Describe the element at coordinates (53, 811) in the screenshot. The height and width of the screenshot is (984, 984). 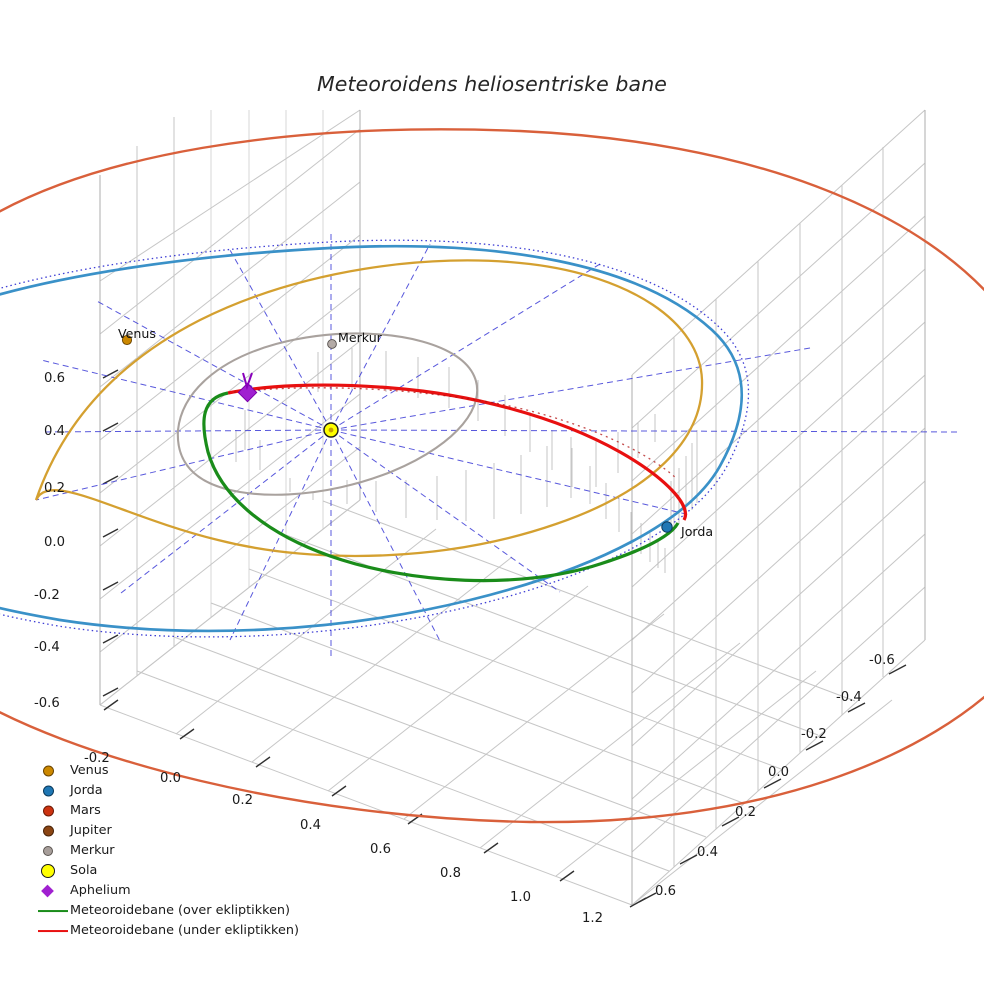
I see `mars-swatch-icon` at that location.